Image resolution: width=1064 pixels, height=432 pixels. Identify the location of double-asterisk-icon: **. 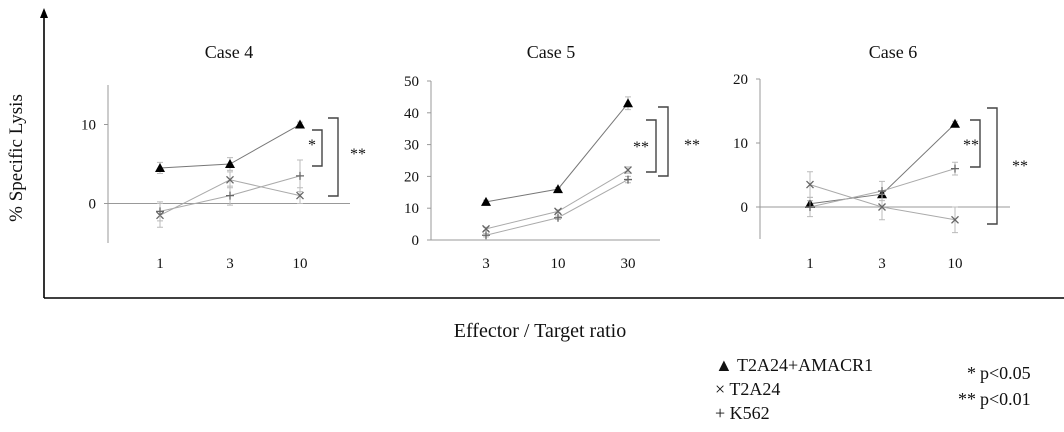
(967, 399).